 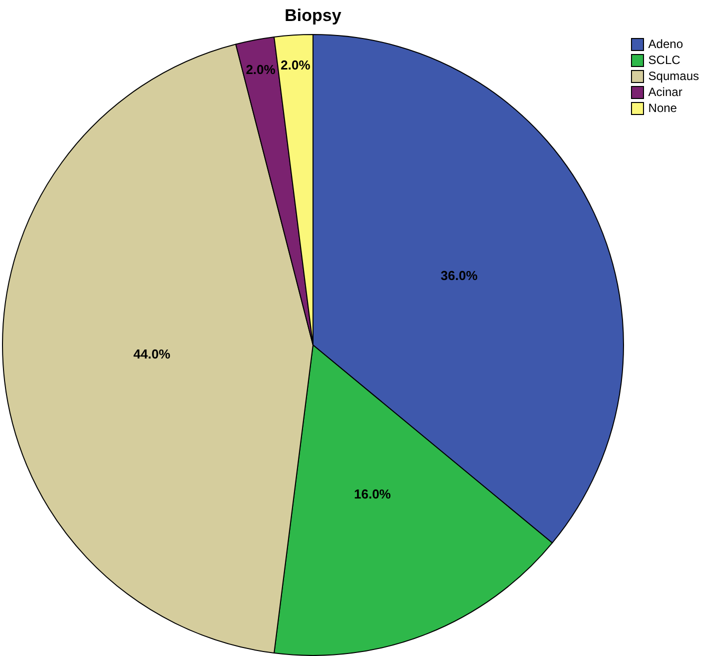 What do you see at coordinates (664, 60) in the screenshot?
I see `legend-label: SCLC` at bounding box center [664, 60].